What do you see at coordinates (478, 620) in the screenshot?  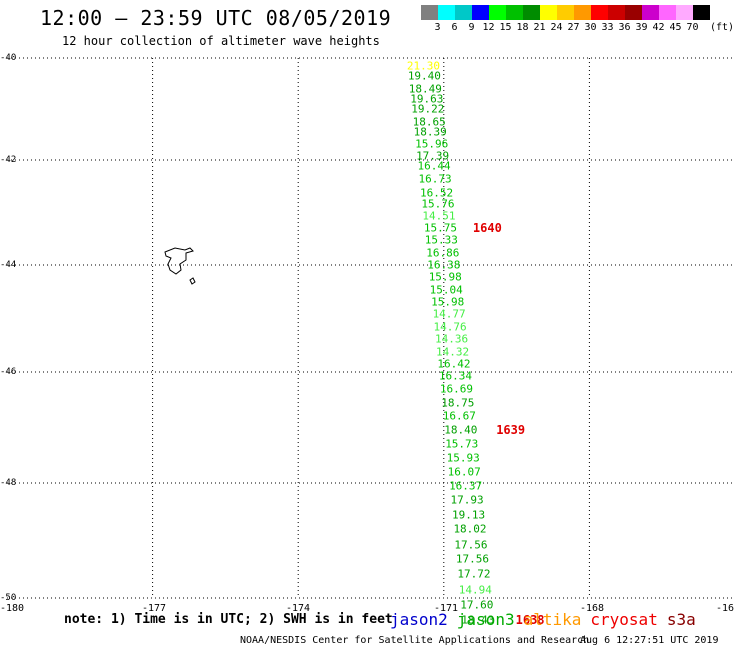 I see `wave-height-label: 18.43` at bounding box center [478, 620].